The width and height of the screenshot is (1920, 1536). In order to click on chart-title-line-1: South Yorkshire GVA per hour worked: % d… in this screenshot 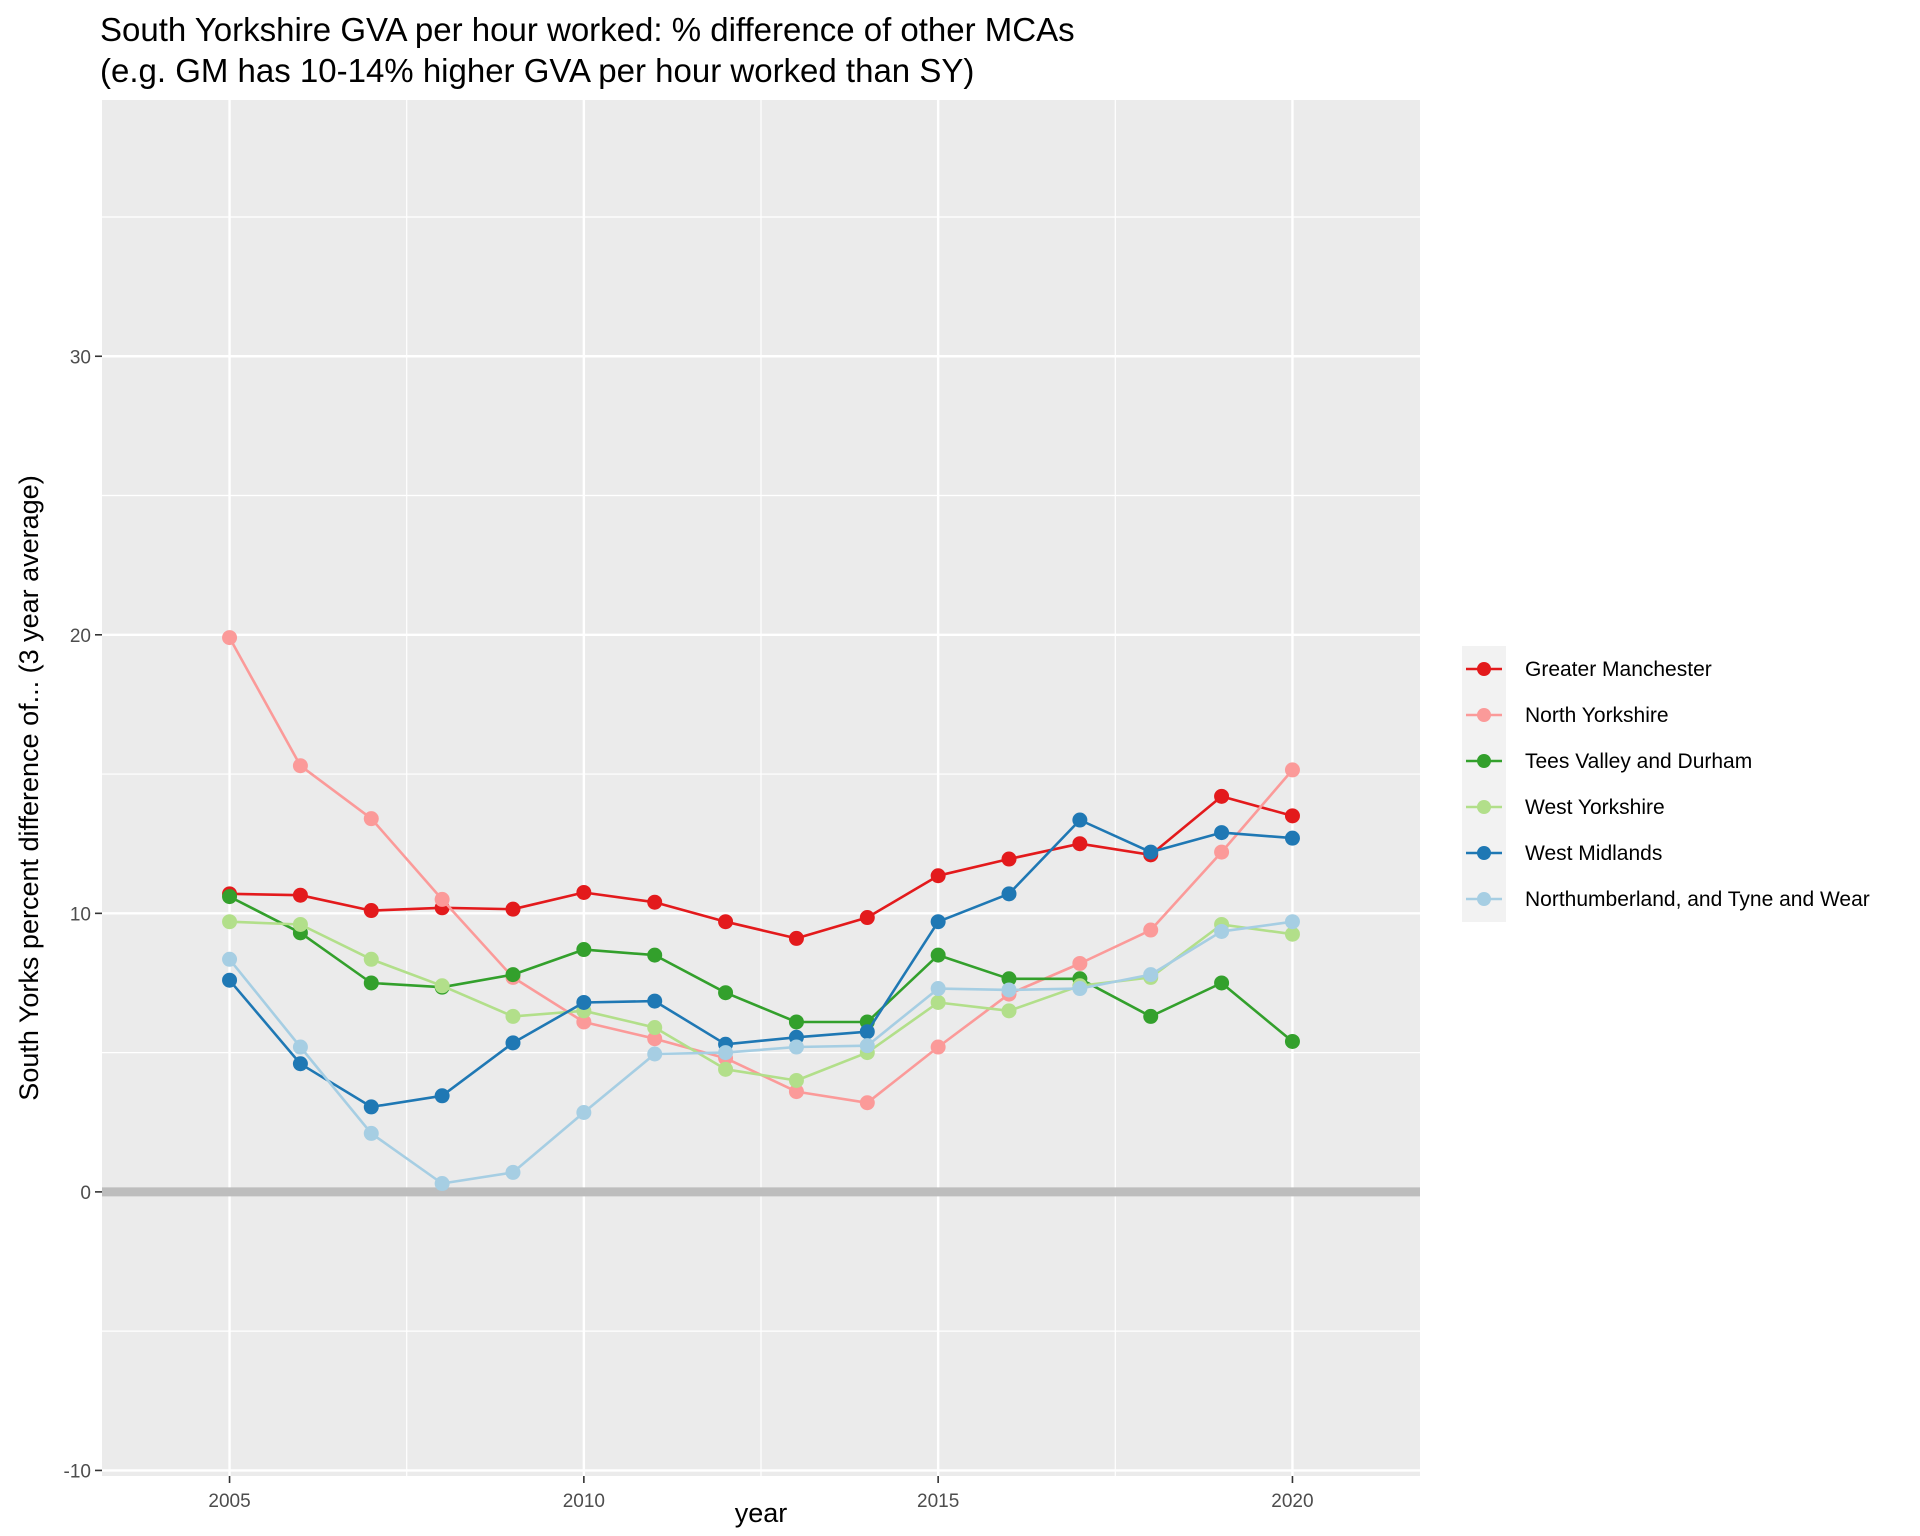, I will do `click(587, 29)`.